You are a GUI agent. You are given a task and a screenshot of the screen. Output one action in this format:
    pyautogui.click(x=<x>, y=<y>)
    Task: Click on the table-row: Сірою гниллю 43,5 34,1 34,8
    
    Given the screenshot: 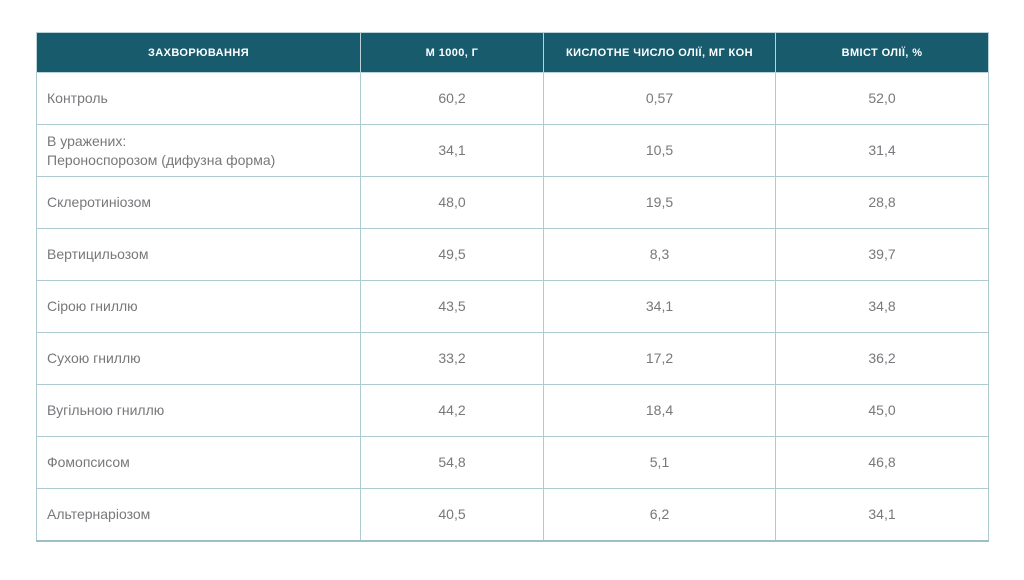 What is the action you would take?
    pyautogui.click(x=512, y=306)
    